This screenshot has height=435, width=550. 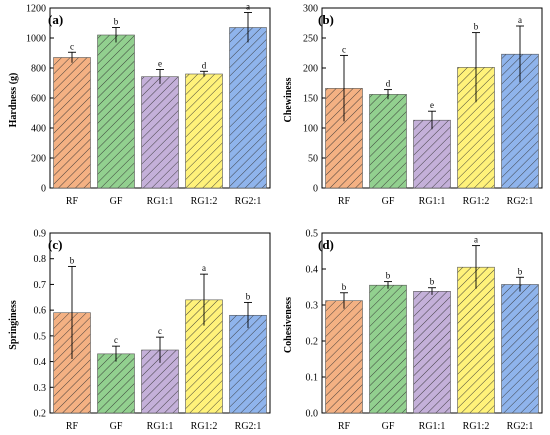 What do you see at coordinates (40, 336) in the screenshot?
I see `y-tick-label-c: 0.5` at bounding box center [40, 336].